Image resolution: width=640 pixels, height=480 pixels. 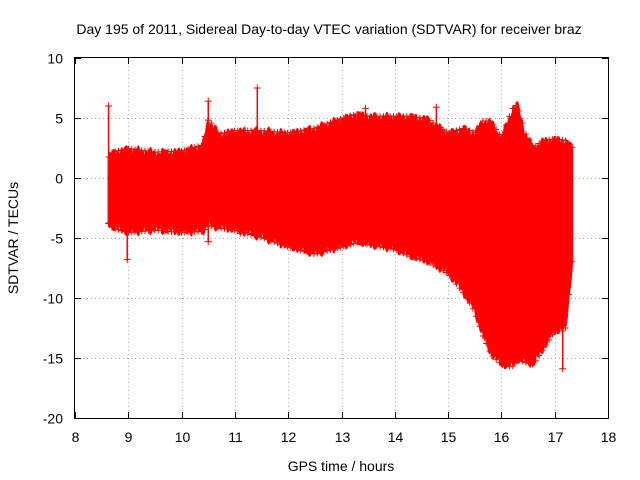 What do you see at coordinates (289, 437) in the screenshot?
I see `x-tick-label: 12` at bounding box center [289, 437].